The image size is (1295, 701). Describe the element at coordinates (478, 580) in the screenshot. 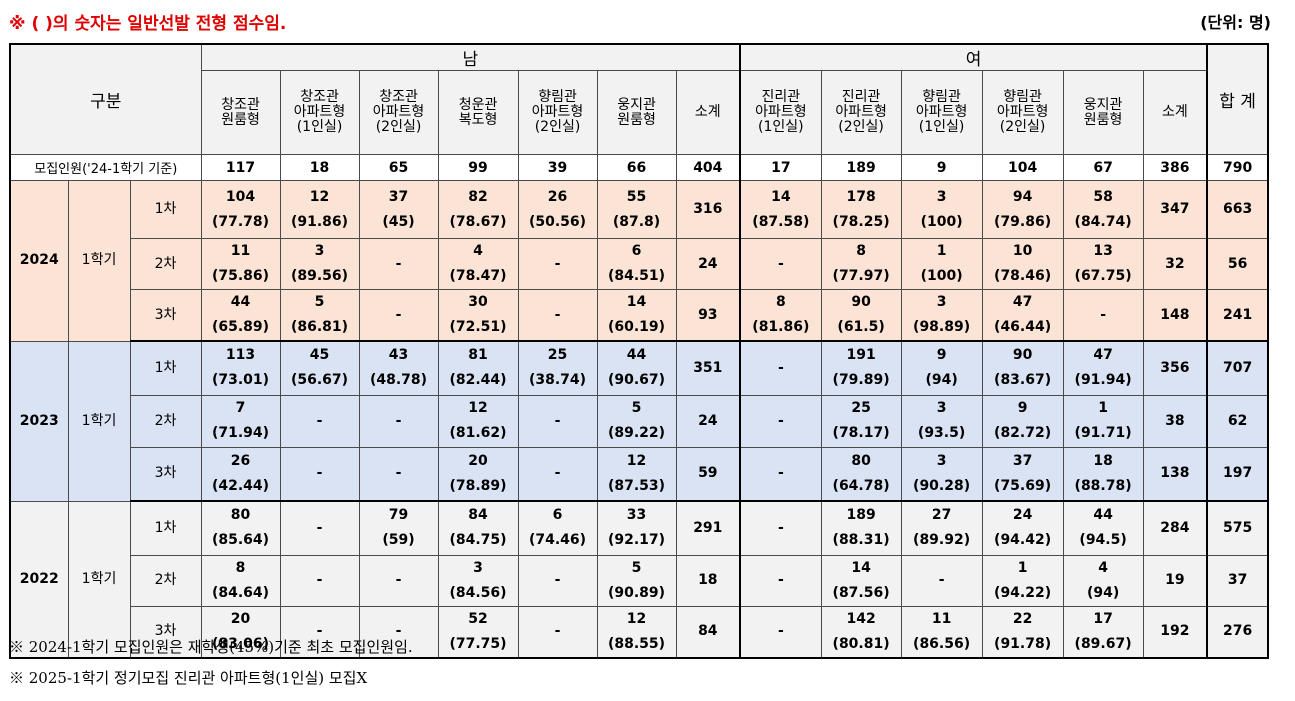

I see `data-cell: 3 (84.56)` at that location.